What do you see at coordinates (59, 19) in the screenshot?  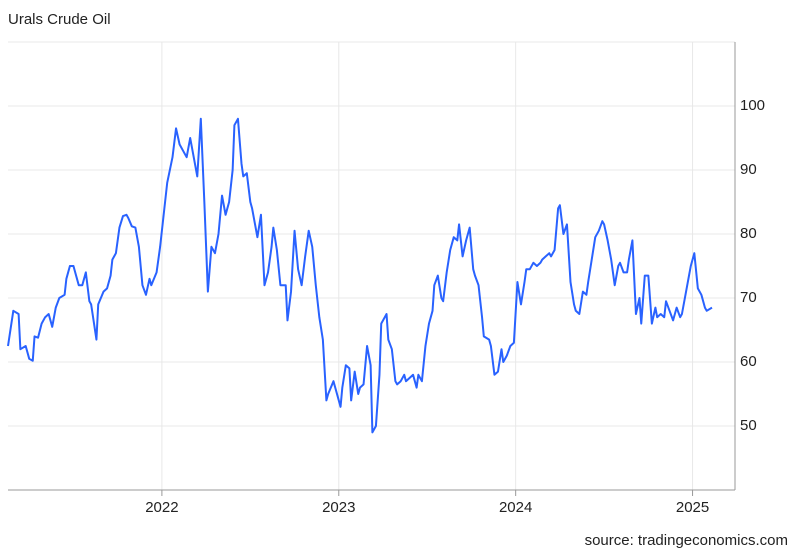 I see `chart-title: Urals Crude Oil` at bounding box center [59, 19].